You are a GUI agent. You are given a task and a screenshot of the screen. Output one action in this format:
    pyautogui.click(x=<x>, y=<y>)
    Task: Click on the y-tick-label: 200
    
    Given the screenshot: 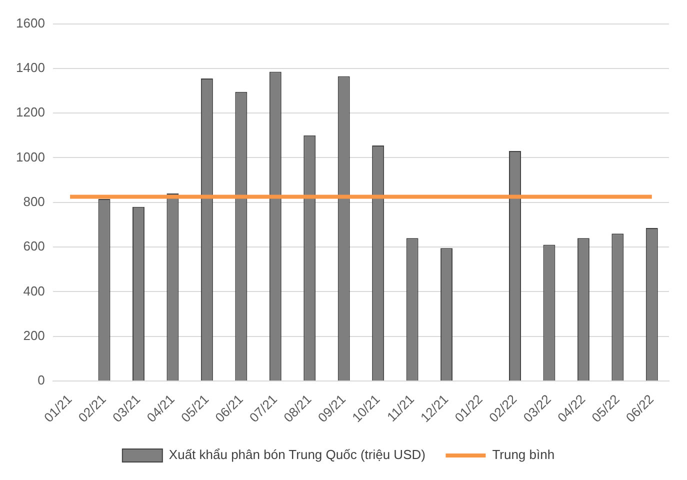 What is the action you would take?
    pyautogui.click(x=34, y=335)
    